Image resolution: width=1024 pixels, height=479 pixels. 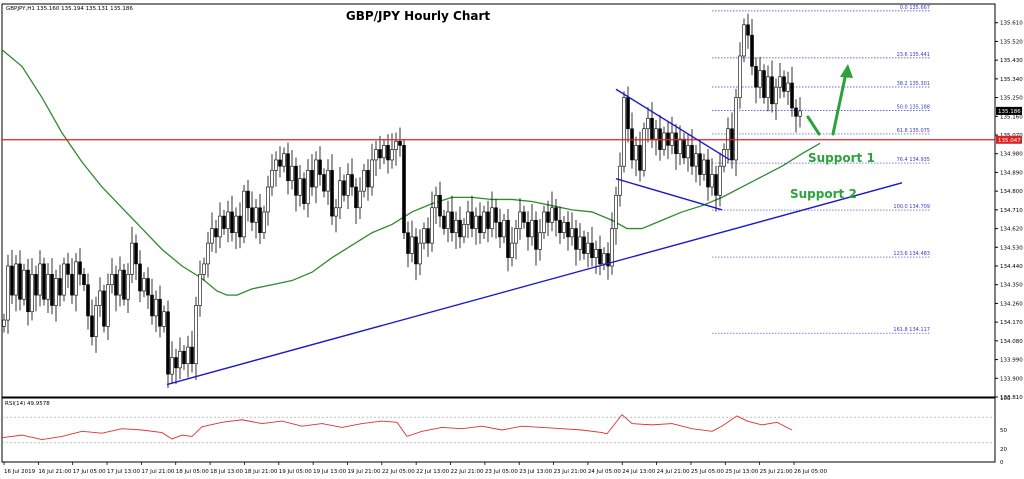 What do you see at coordinates (911, 254) in the screenshot?
I see `fib-level-label: 123.6 134.483` at bounding box center [911, 254].